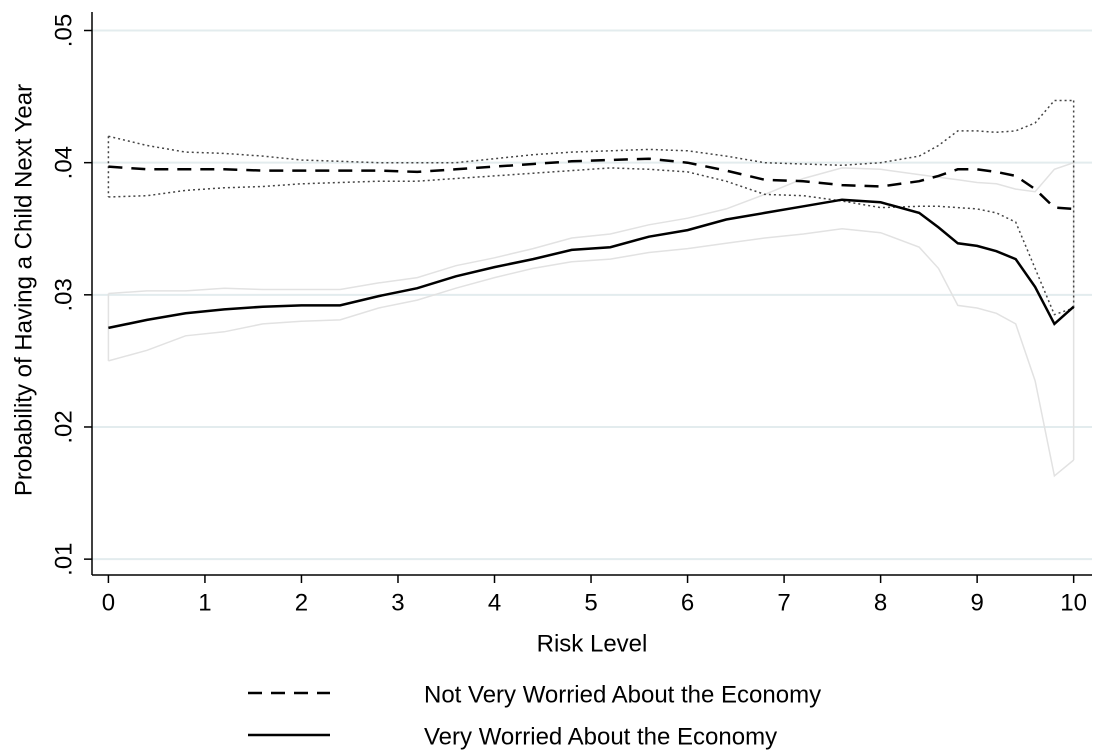 The width and height of the screenshot is (1097, 754). I want to click on x-tick-label: 4, so click(494, 602).